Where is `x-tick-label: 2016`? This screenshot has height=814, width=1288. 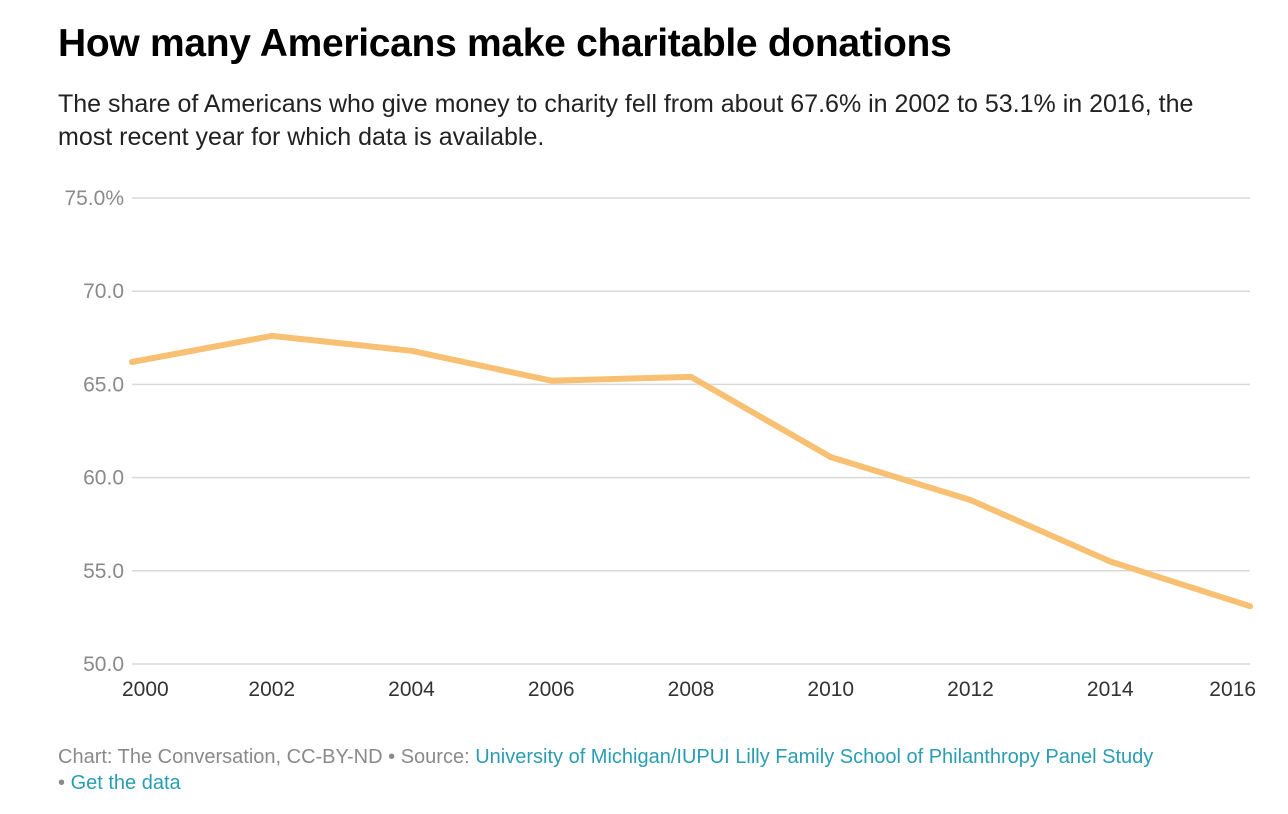 x-tick-label: 2016 is located at coordinates (1232, 689).